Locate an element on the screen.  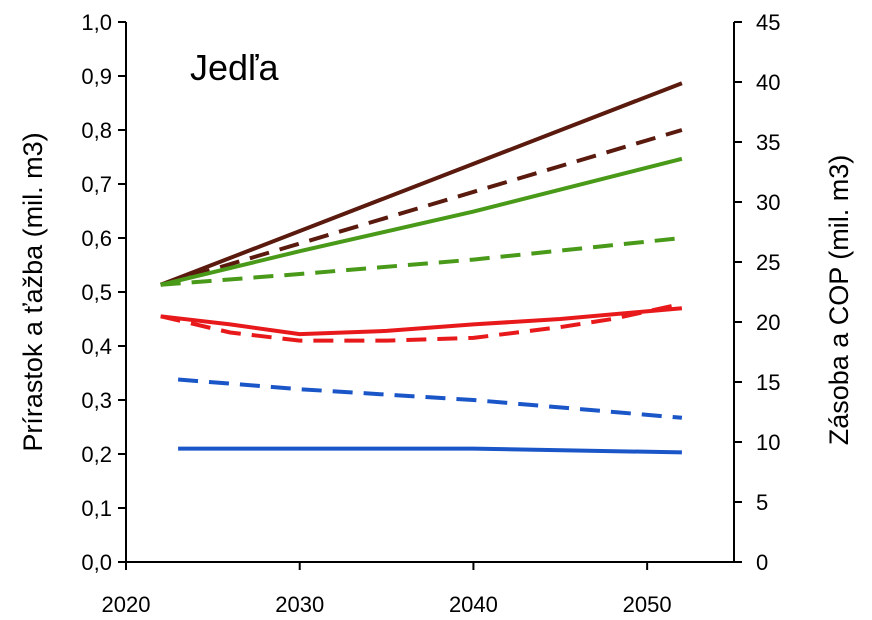
series-line-7-dashed is located at coordinates (430, 398).